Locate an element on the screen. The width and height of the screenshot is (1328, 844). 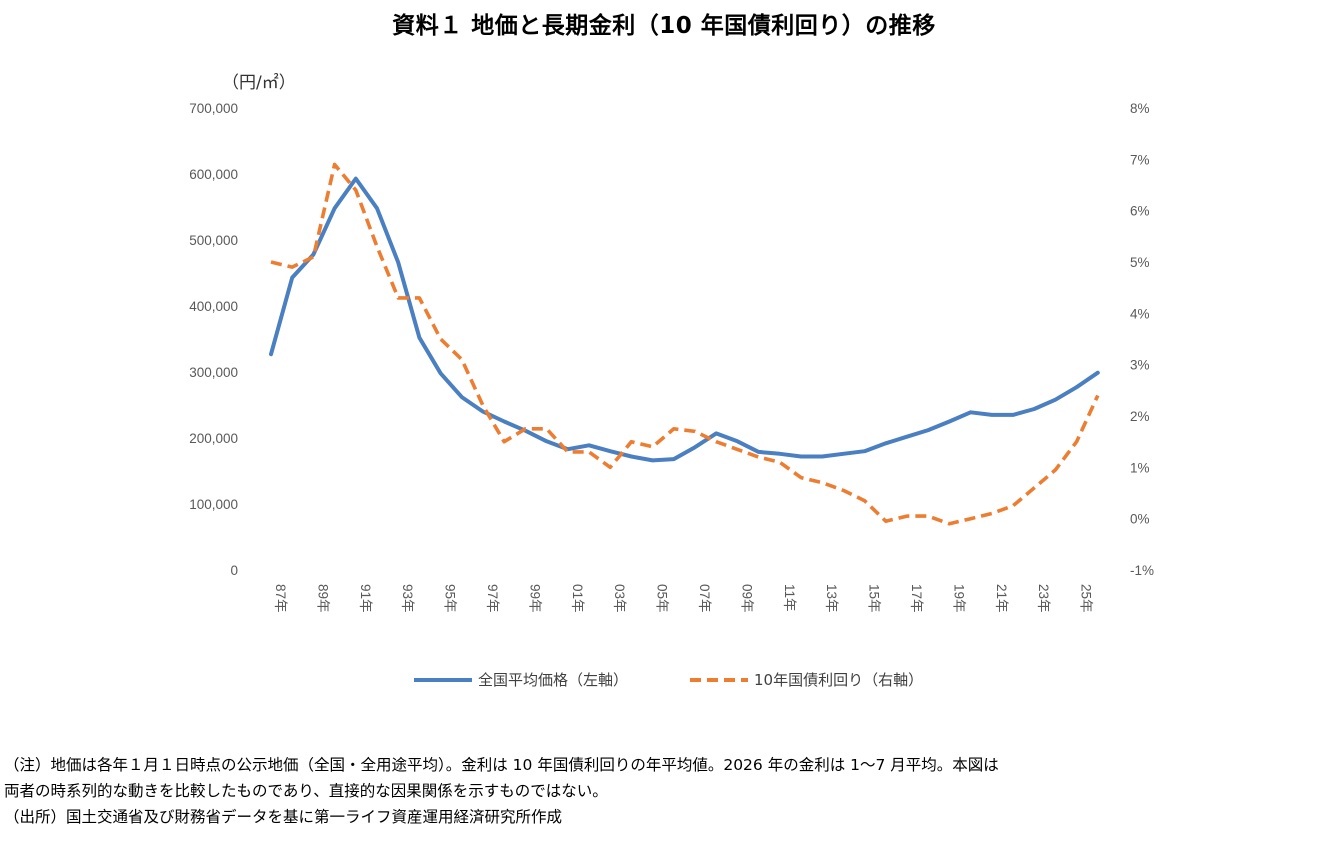
left-axis-unit: （円/㎡） is located at coordinates (259, 83).